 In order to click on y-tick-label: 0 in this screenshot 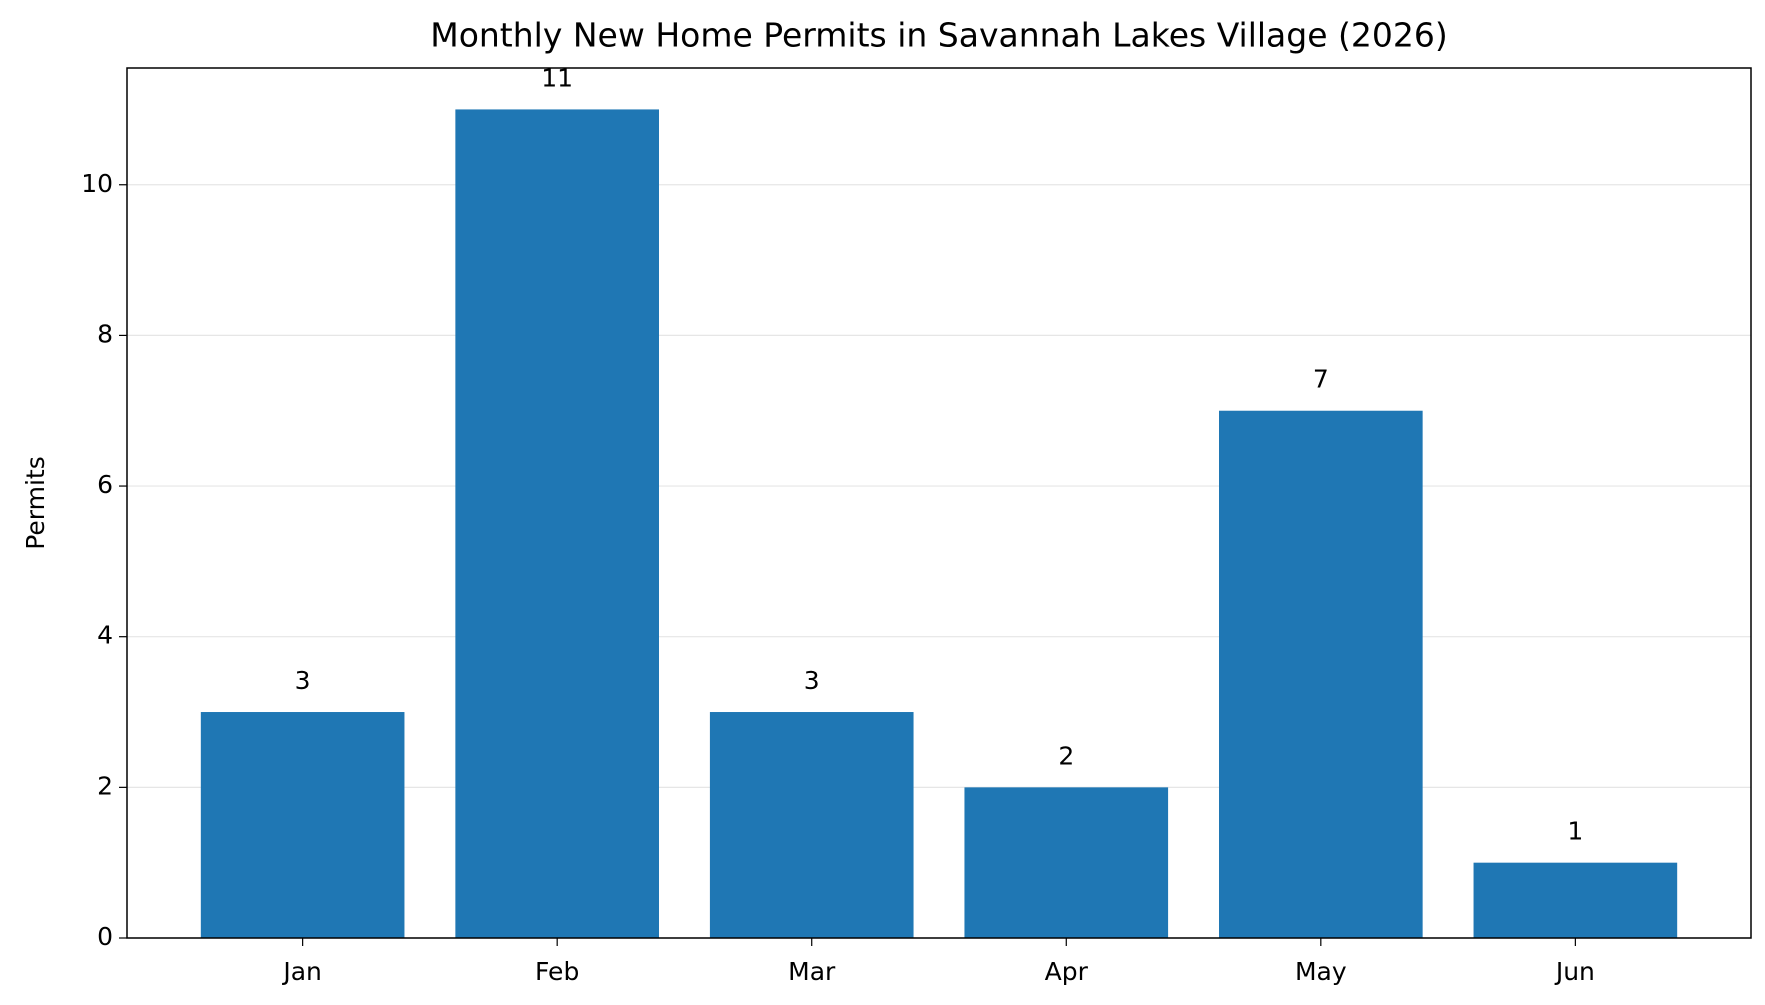, I will do `click(105, 936)`.